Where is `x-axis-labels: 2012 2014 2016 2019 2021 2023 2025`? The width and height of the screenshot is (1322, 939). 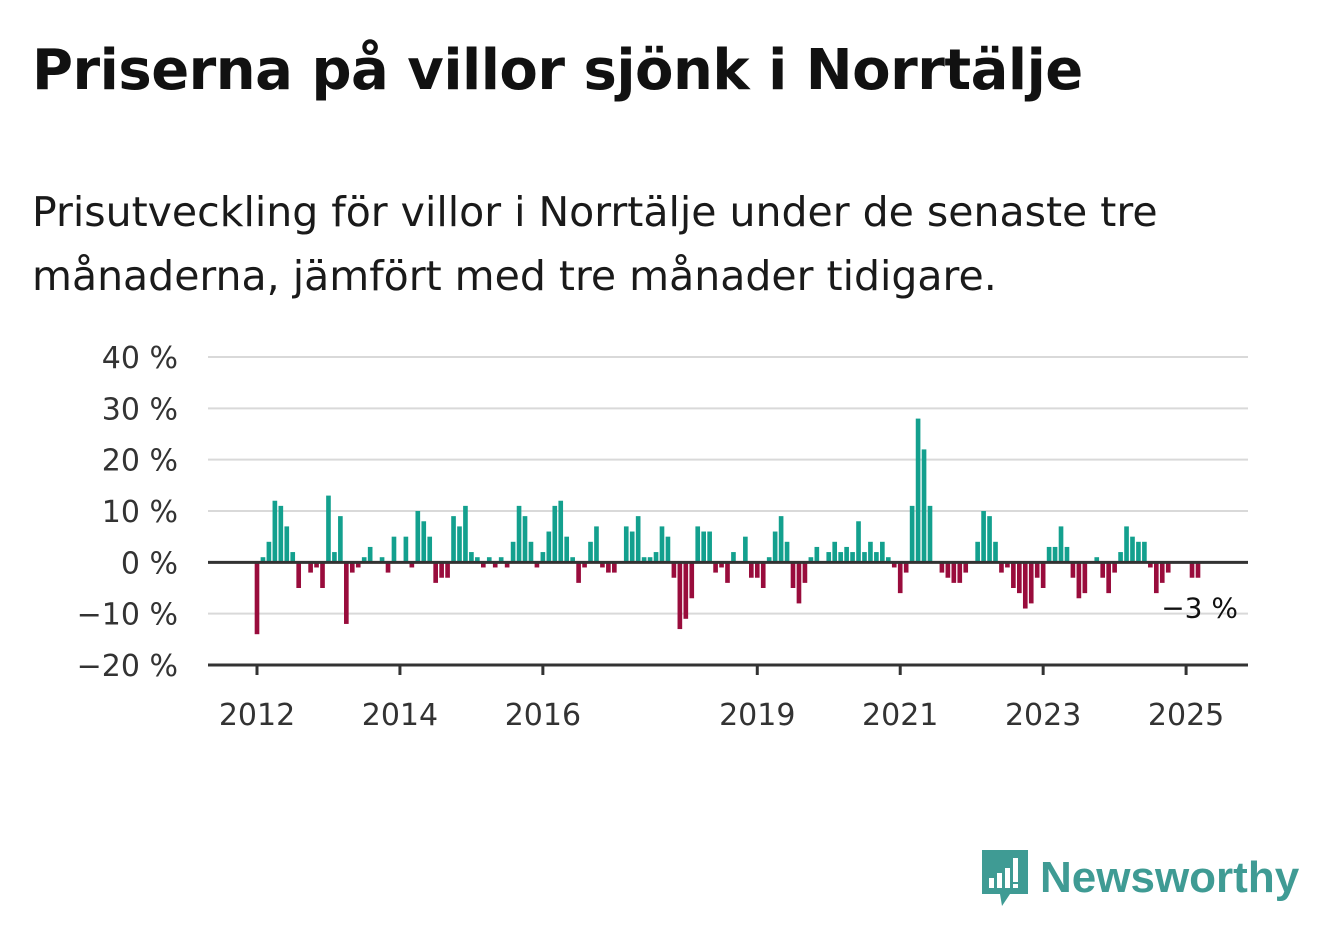
x-axis-labels: 2012 2014 2016 2019 2021 2023 2025 is located at coordinates (721, 715).